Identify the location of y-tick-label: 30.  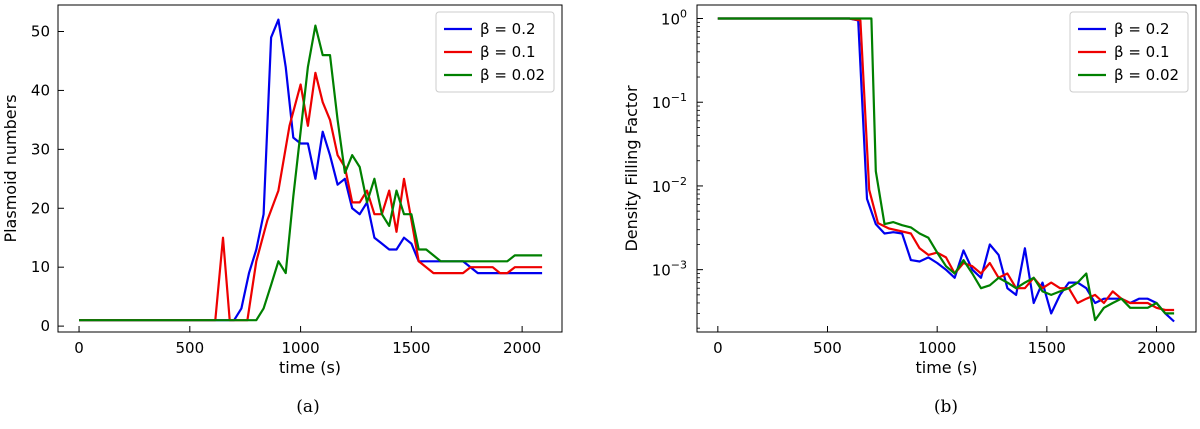
(40, 149).